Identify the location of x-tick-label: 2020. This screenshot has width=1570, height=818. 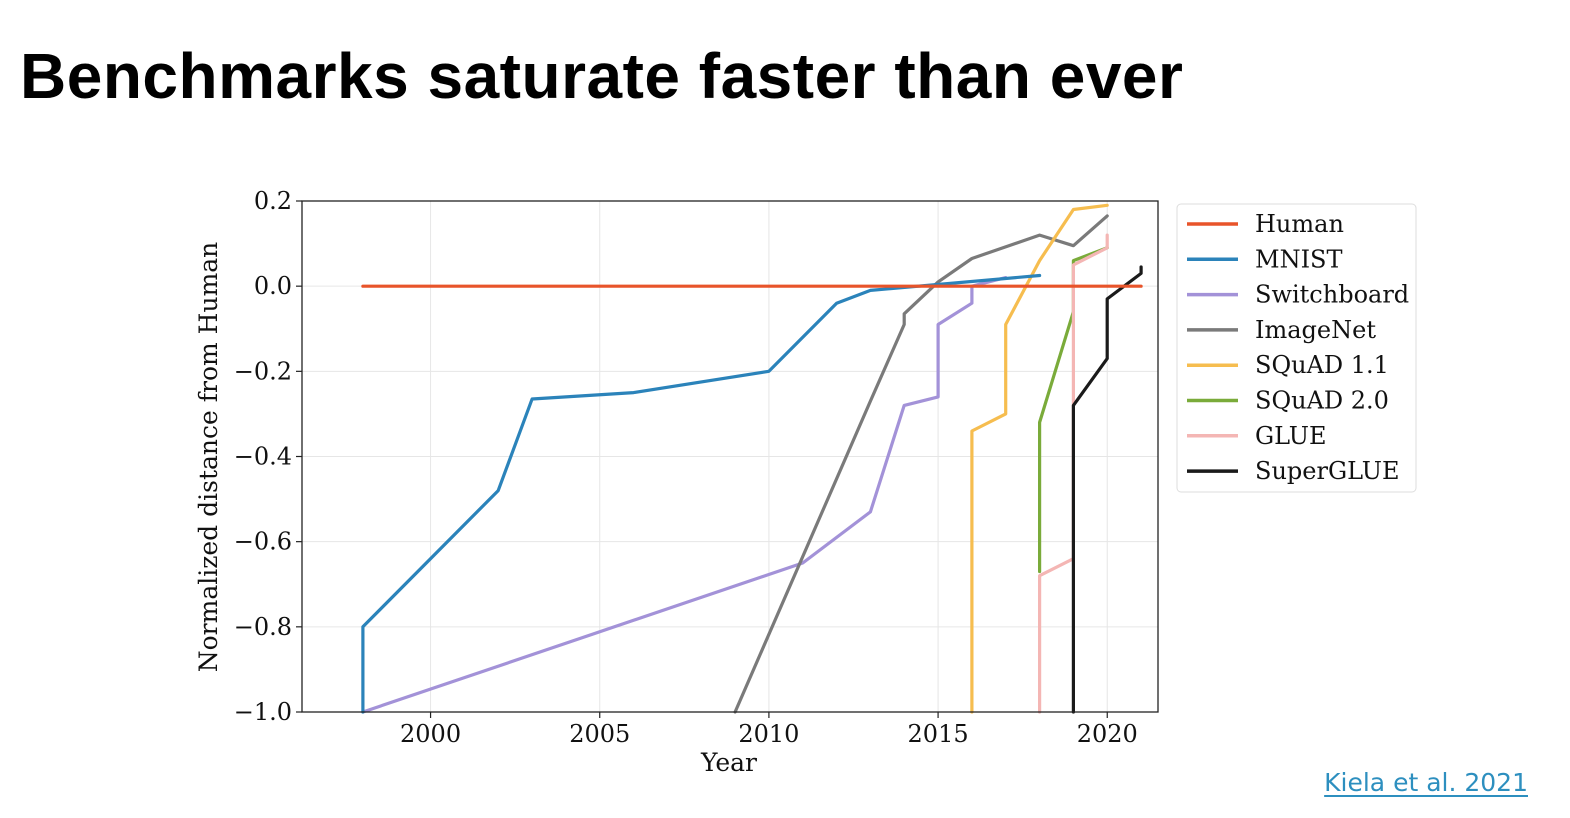
(1107, 734).